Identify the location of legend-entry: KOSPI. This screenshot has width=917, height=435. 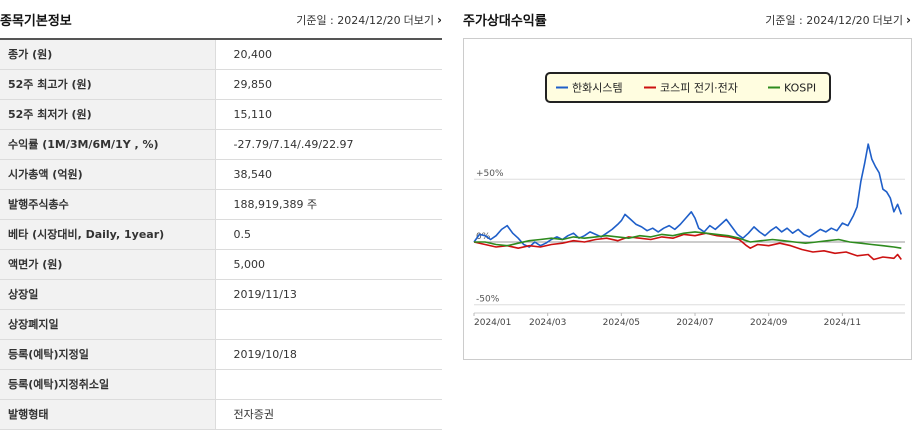
(800, 88).